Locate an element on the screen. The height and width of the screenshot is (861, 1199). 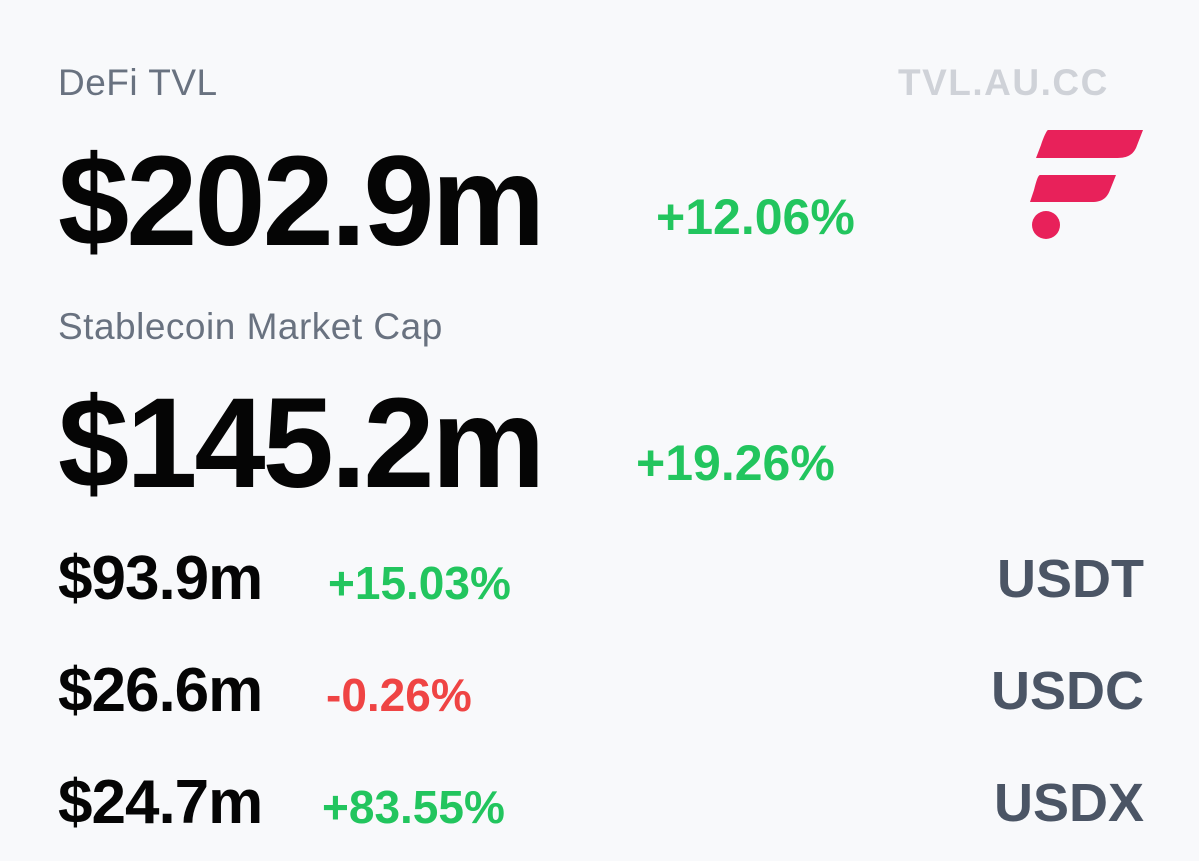
stablecoin-value: $145.2m is located at coordinates (301, 443).